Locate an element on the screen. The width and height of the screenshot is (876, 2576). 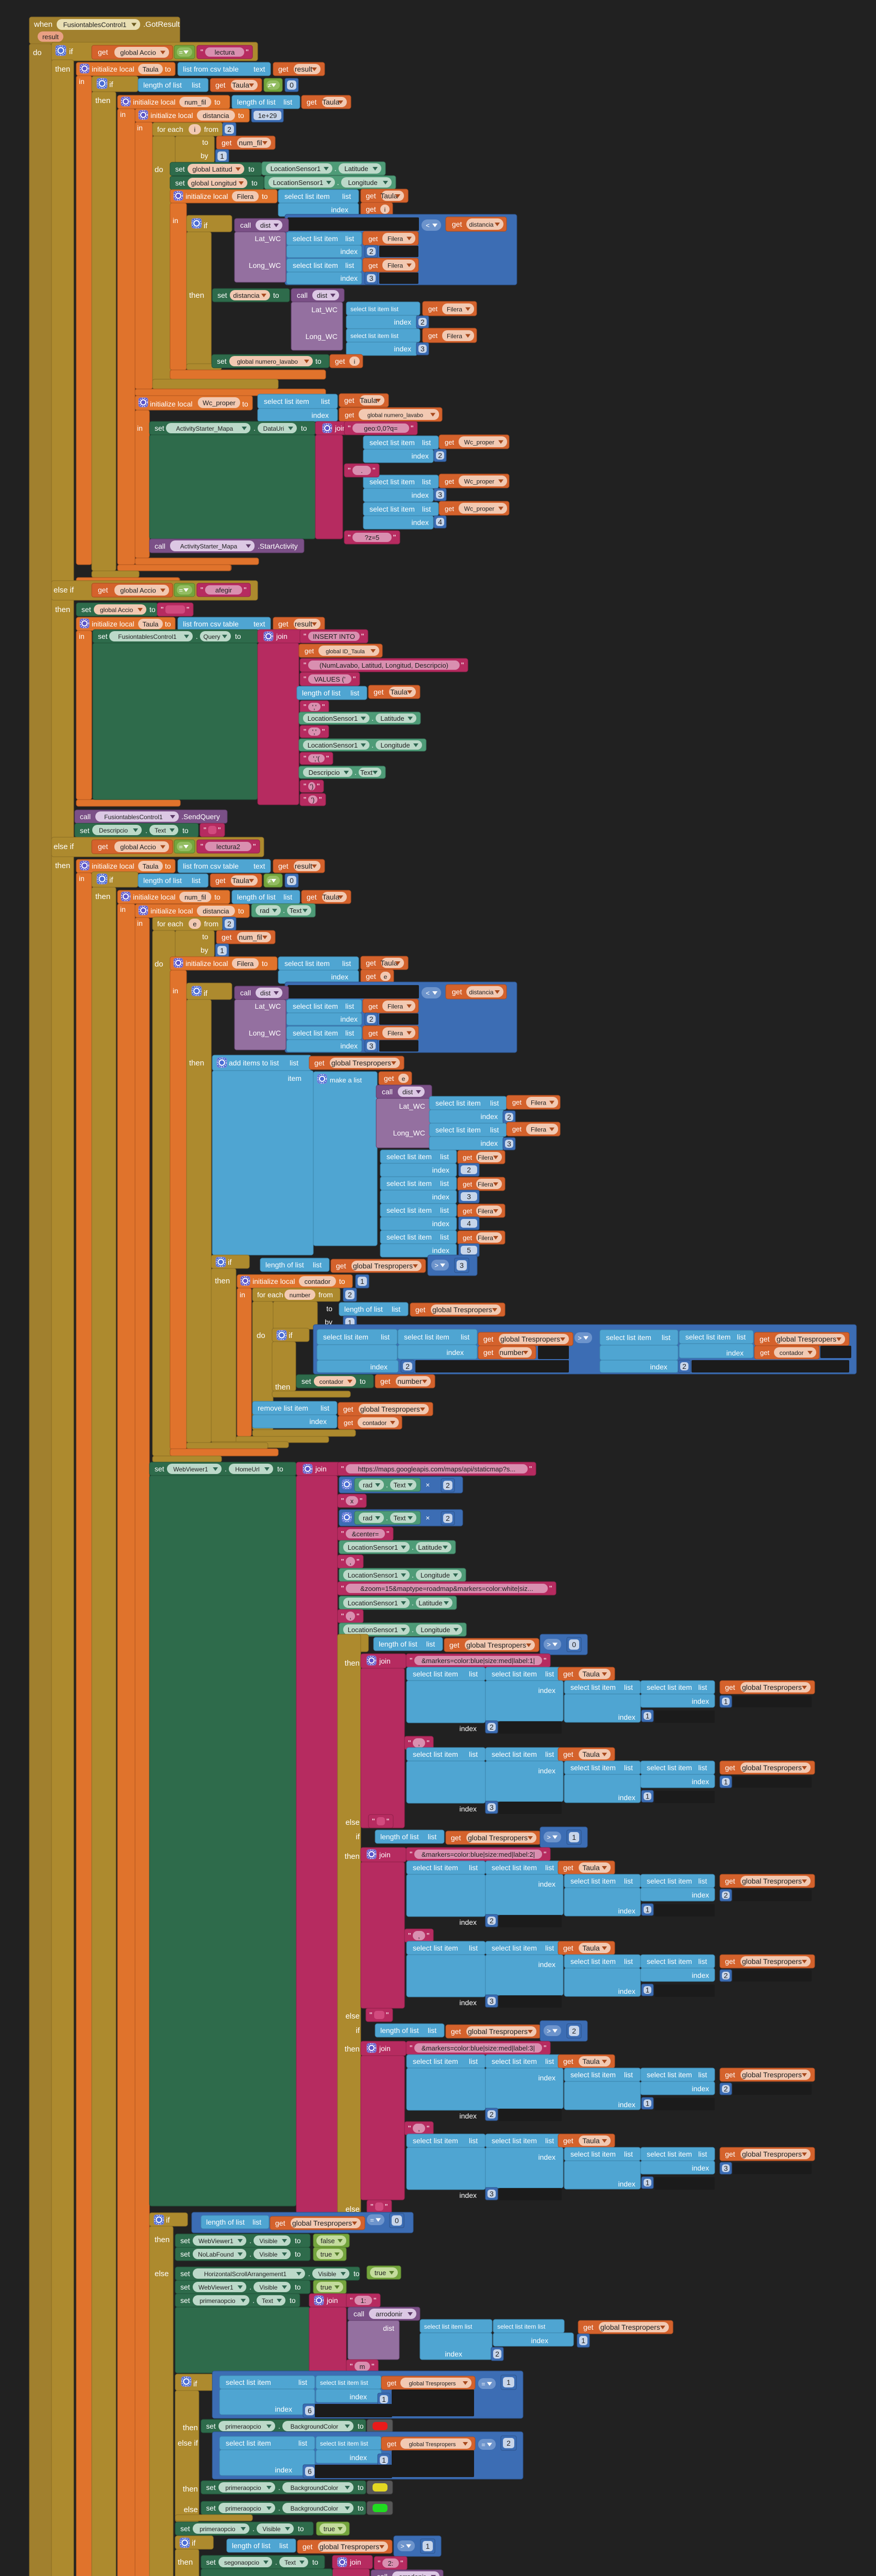
svg-text: 3 is located at coordinates (492, 2194).